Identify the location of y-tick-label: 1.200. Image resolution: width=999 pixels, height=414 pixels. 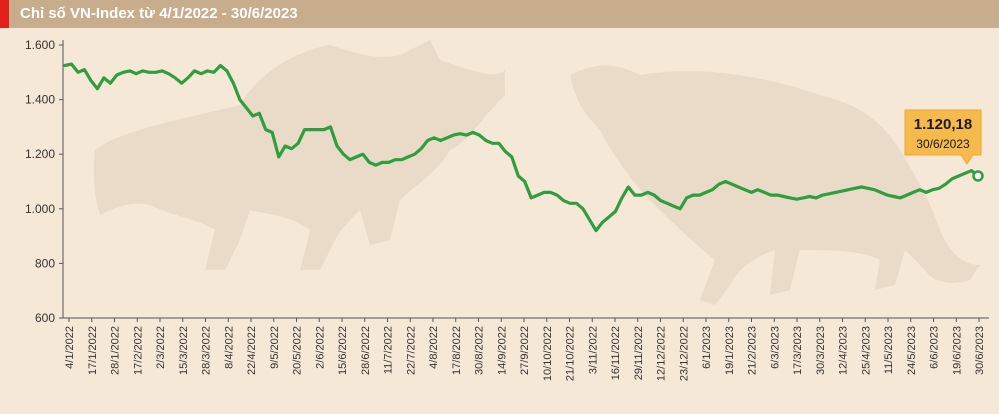
(40, 154).